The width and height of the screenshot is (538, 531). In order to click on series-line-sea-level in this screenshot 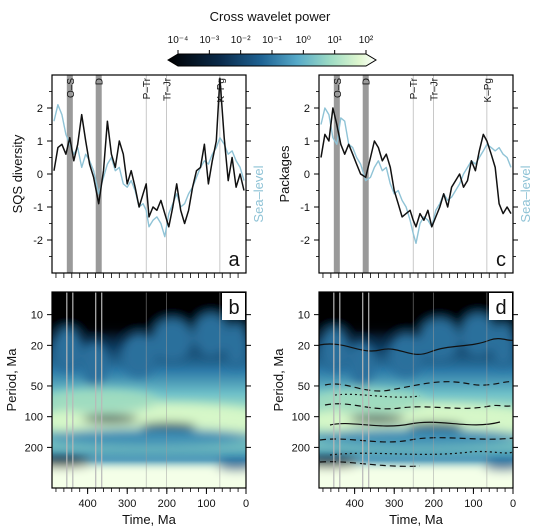, I will do `click(149, 170)`.